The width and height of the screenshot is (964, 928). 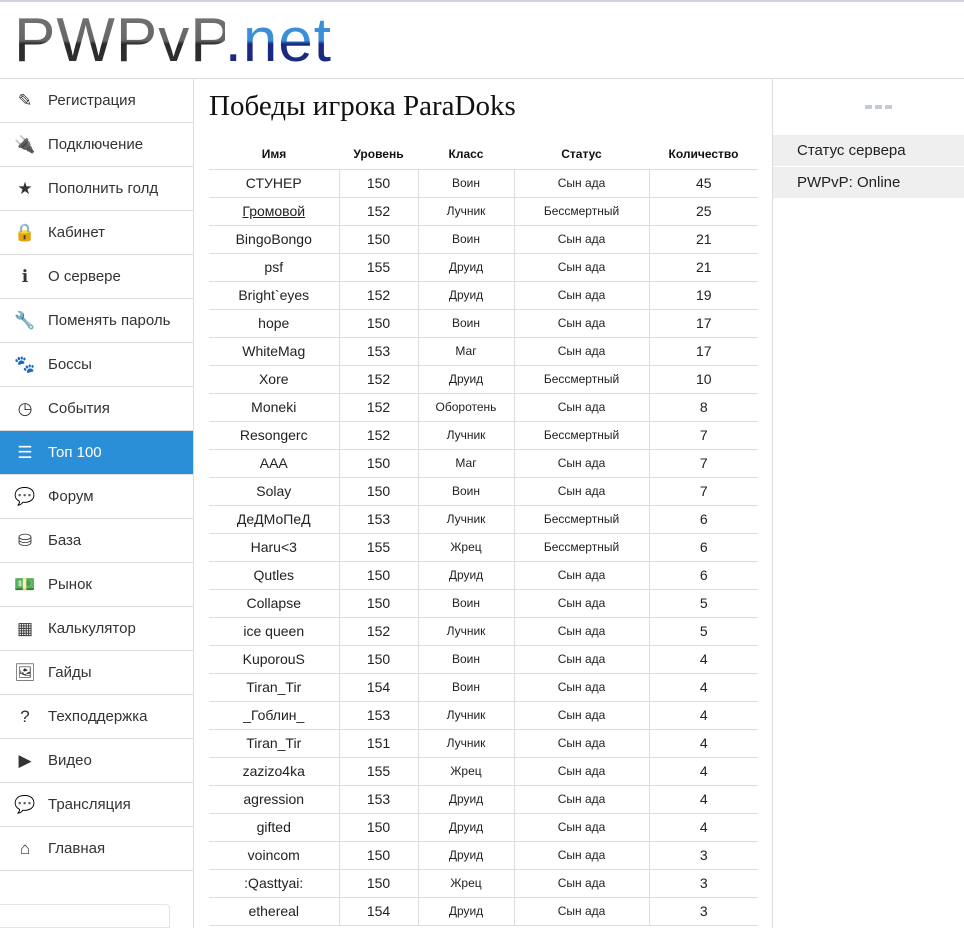 What do you see at coordinates (25, 320) in the screenshot?
I see `wrench-icon: 🔧` at bounding box center [25, 320].